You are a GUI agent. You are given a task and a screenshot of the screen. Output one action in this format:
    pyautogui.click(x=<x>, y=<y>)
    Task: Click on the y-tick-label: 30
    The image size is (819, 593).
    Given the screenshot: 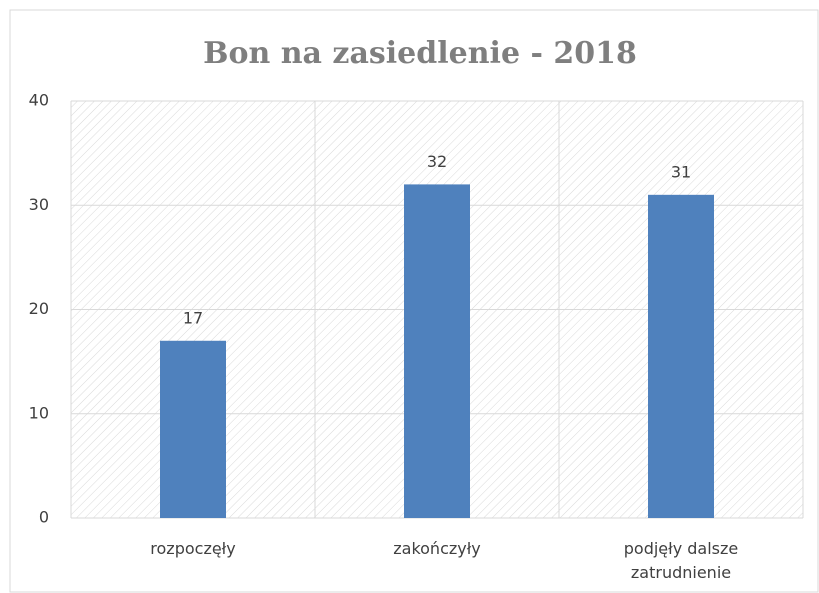 What is the action you would take?
    pyautogui.click(x=39, y=204)
    